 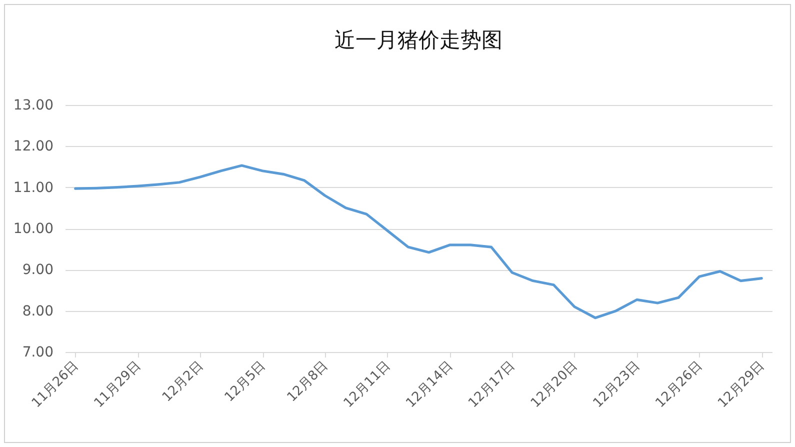 What do you see at coordinates (554, 384) in the screenshot?
I see `x-tick-label: 12月20日` at bounding box center [554, 384].